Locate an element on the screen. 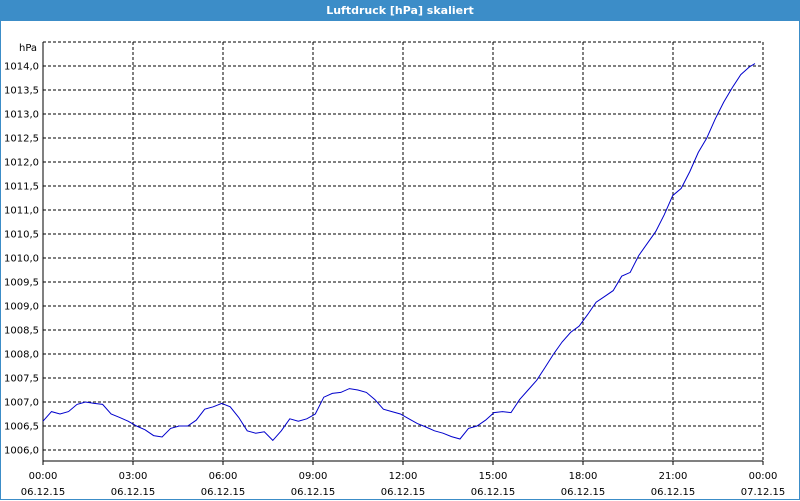 The height and width of the screenshot is (501, 800). y-tick-label: 1007,0 is located at coordinates (21, 403).